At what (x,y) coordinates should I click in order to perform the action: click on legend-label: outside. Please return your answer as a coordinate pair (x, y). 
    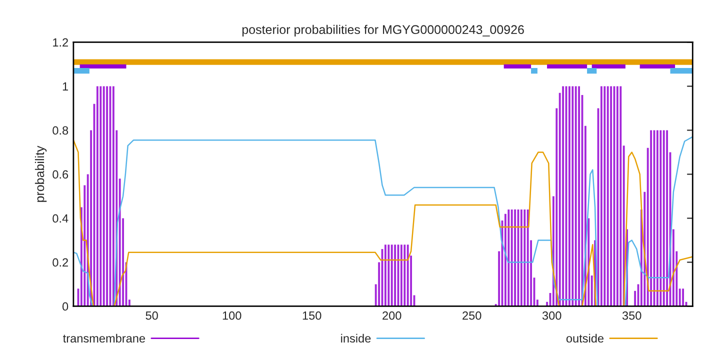
    Looking at the image, I should click on (585, 338).